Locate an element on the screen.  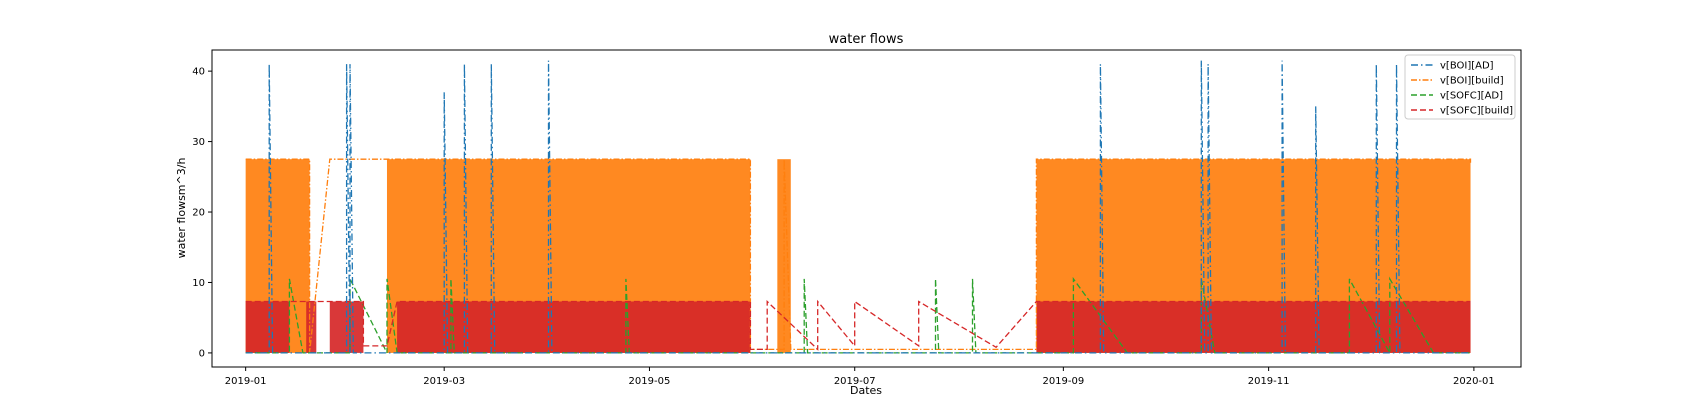
x-tick-label: 2019-09 is located at coordinates (1063, 381).